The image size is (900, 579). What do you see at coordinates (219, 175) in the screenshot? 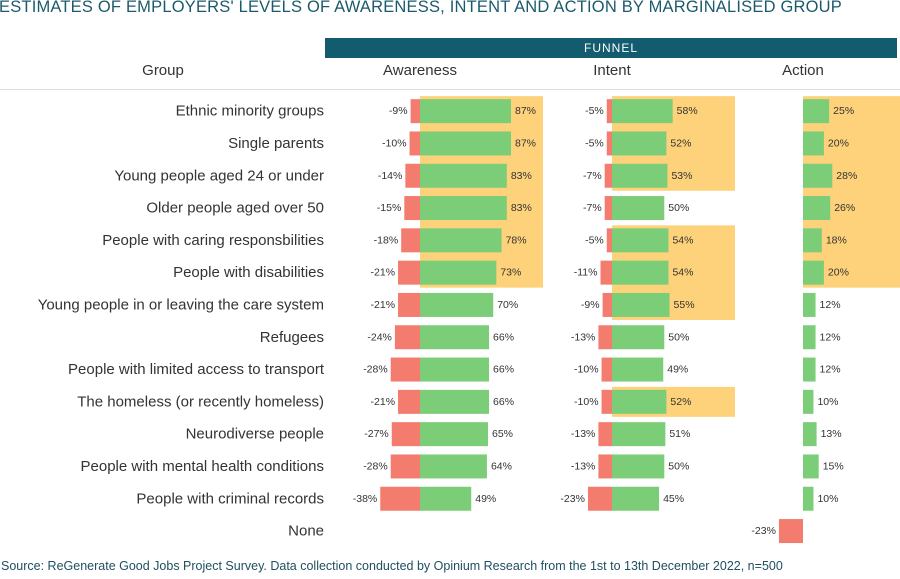
I see `category-label: Young people aged 24 or under` at bounding box center [219, 175].